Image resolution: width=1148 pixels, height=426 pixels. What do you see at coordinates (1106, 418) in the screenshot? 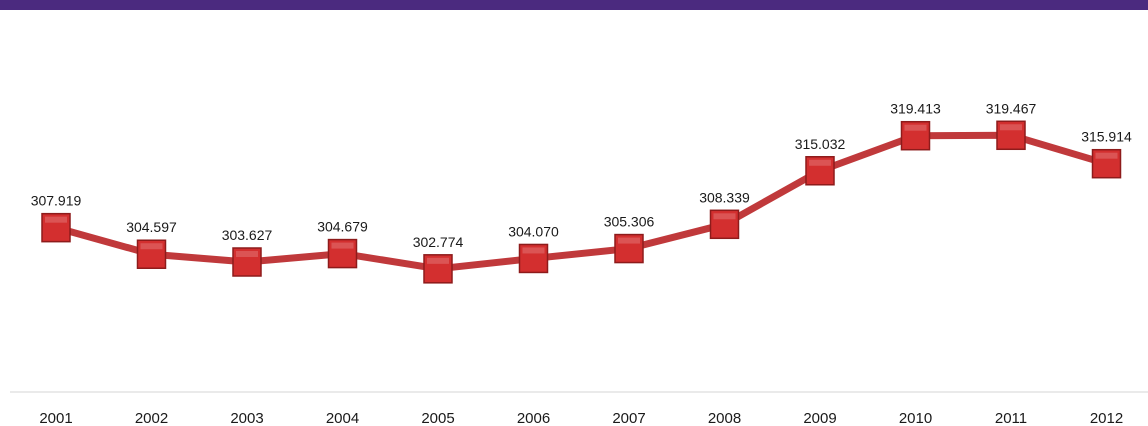
I see `x-tick-label: 2012` at bounding box center [1106, 418].